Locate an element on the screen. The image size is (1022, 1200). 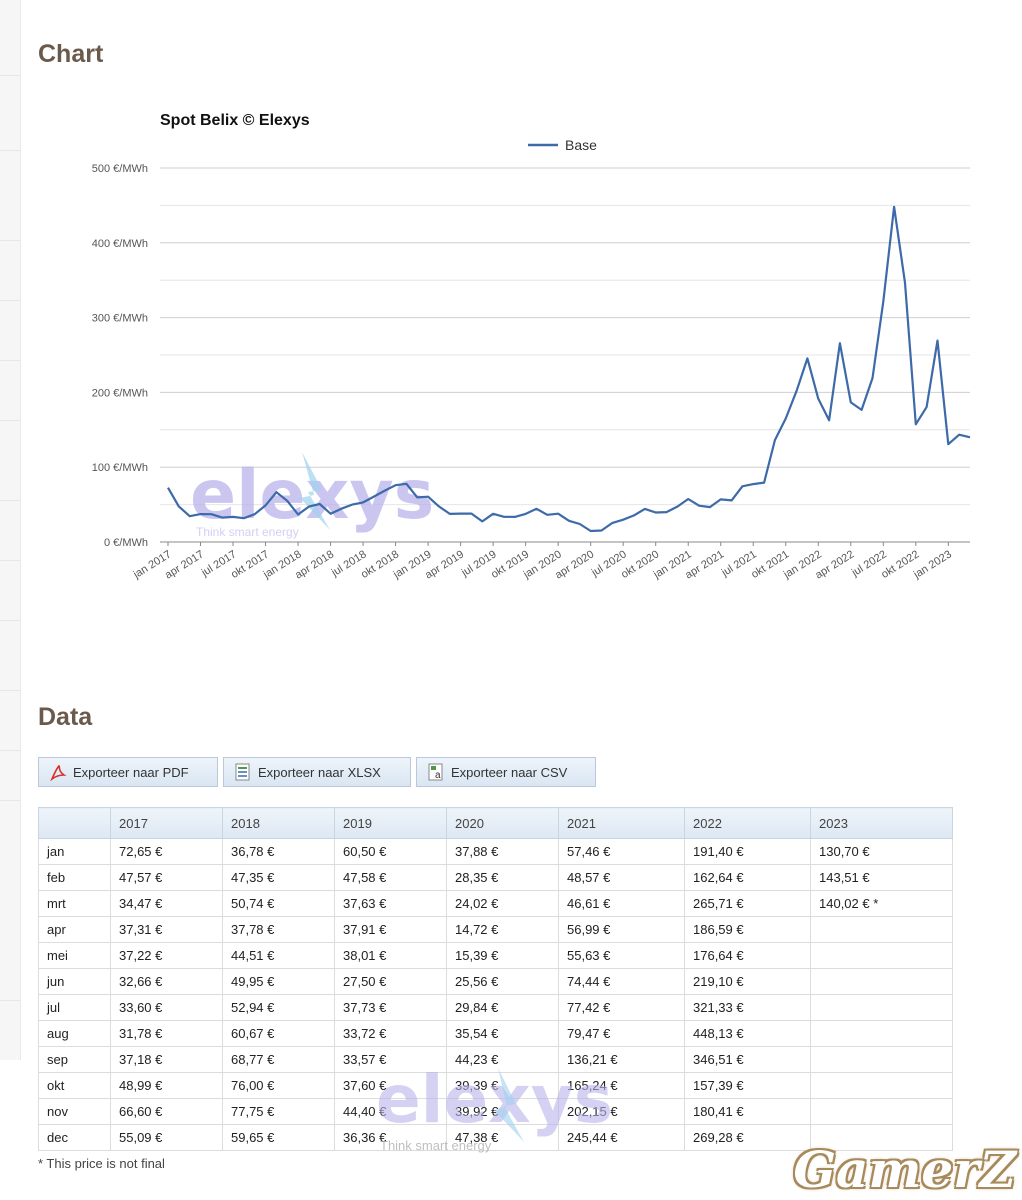
price-cell: 47,57 € is located at coordinates (166, 877).